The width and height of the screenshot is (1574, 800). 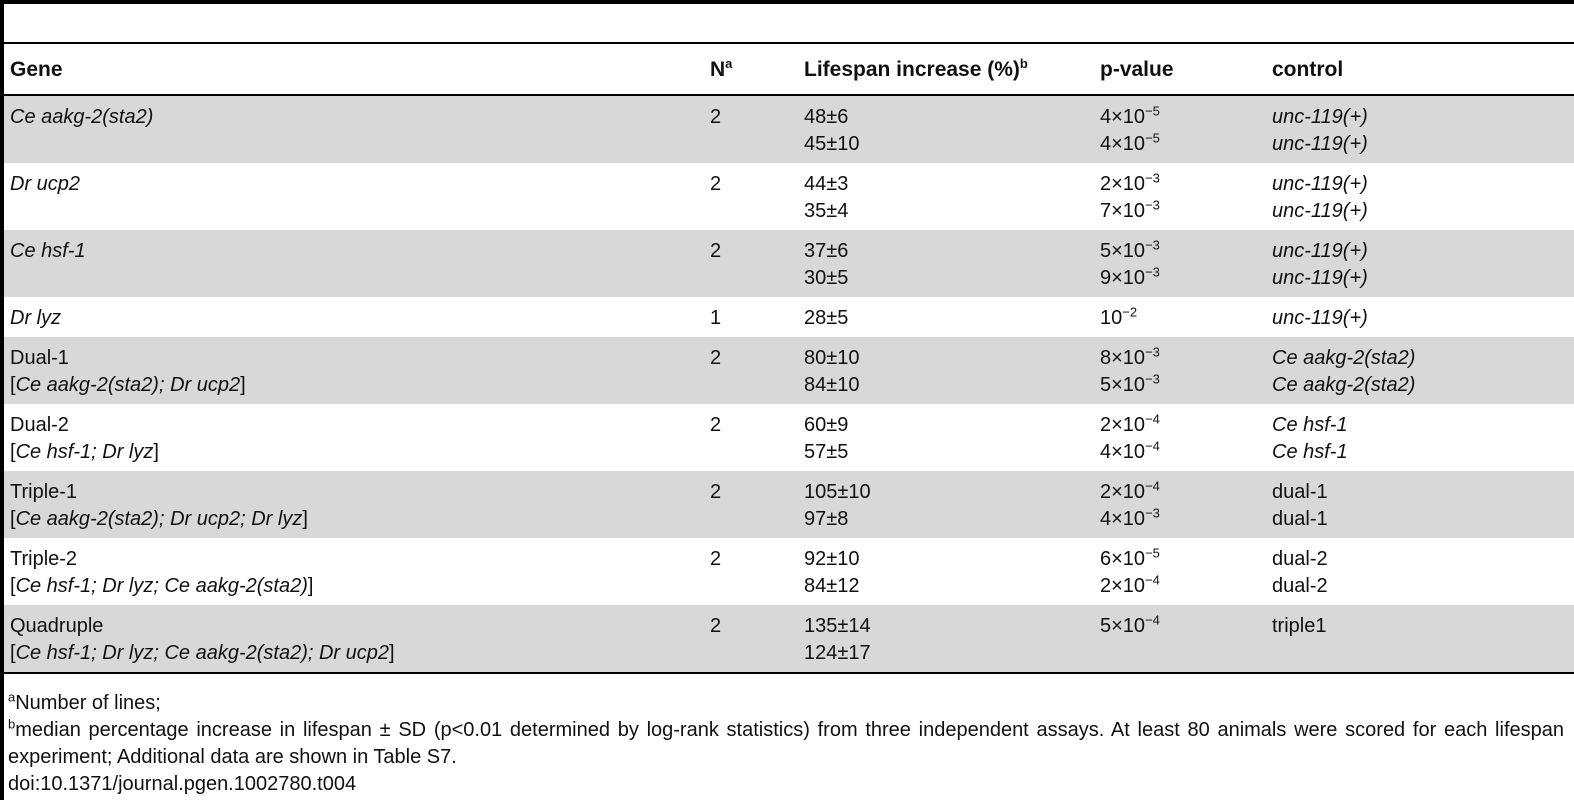 I want to click on header-pvalue: p-value, so click(x=1137, y=69).